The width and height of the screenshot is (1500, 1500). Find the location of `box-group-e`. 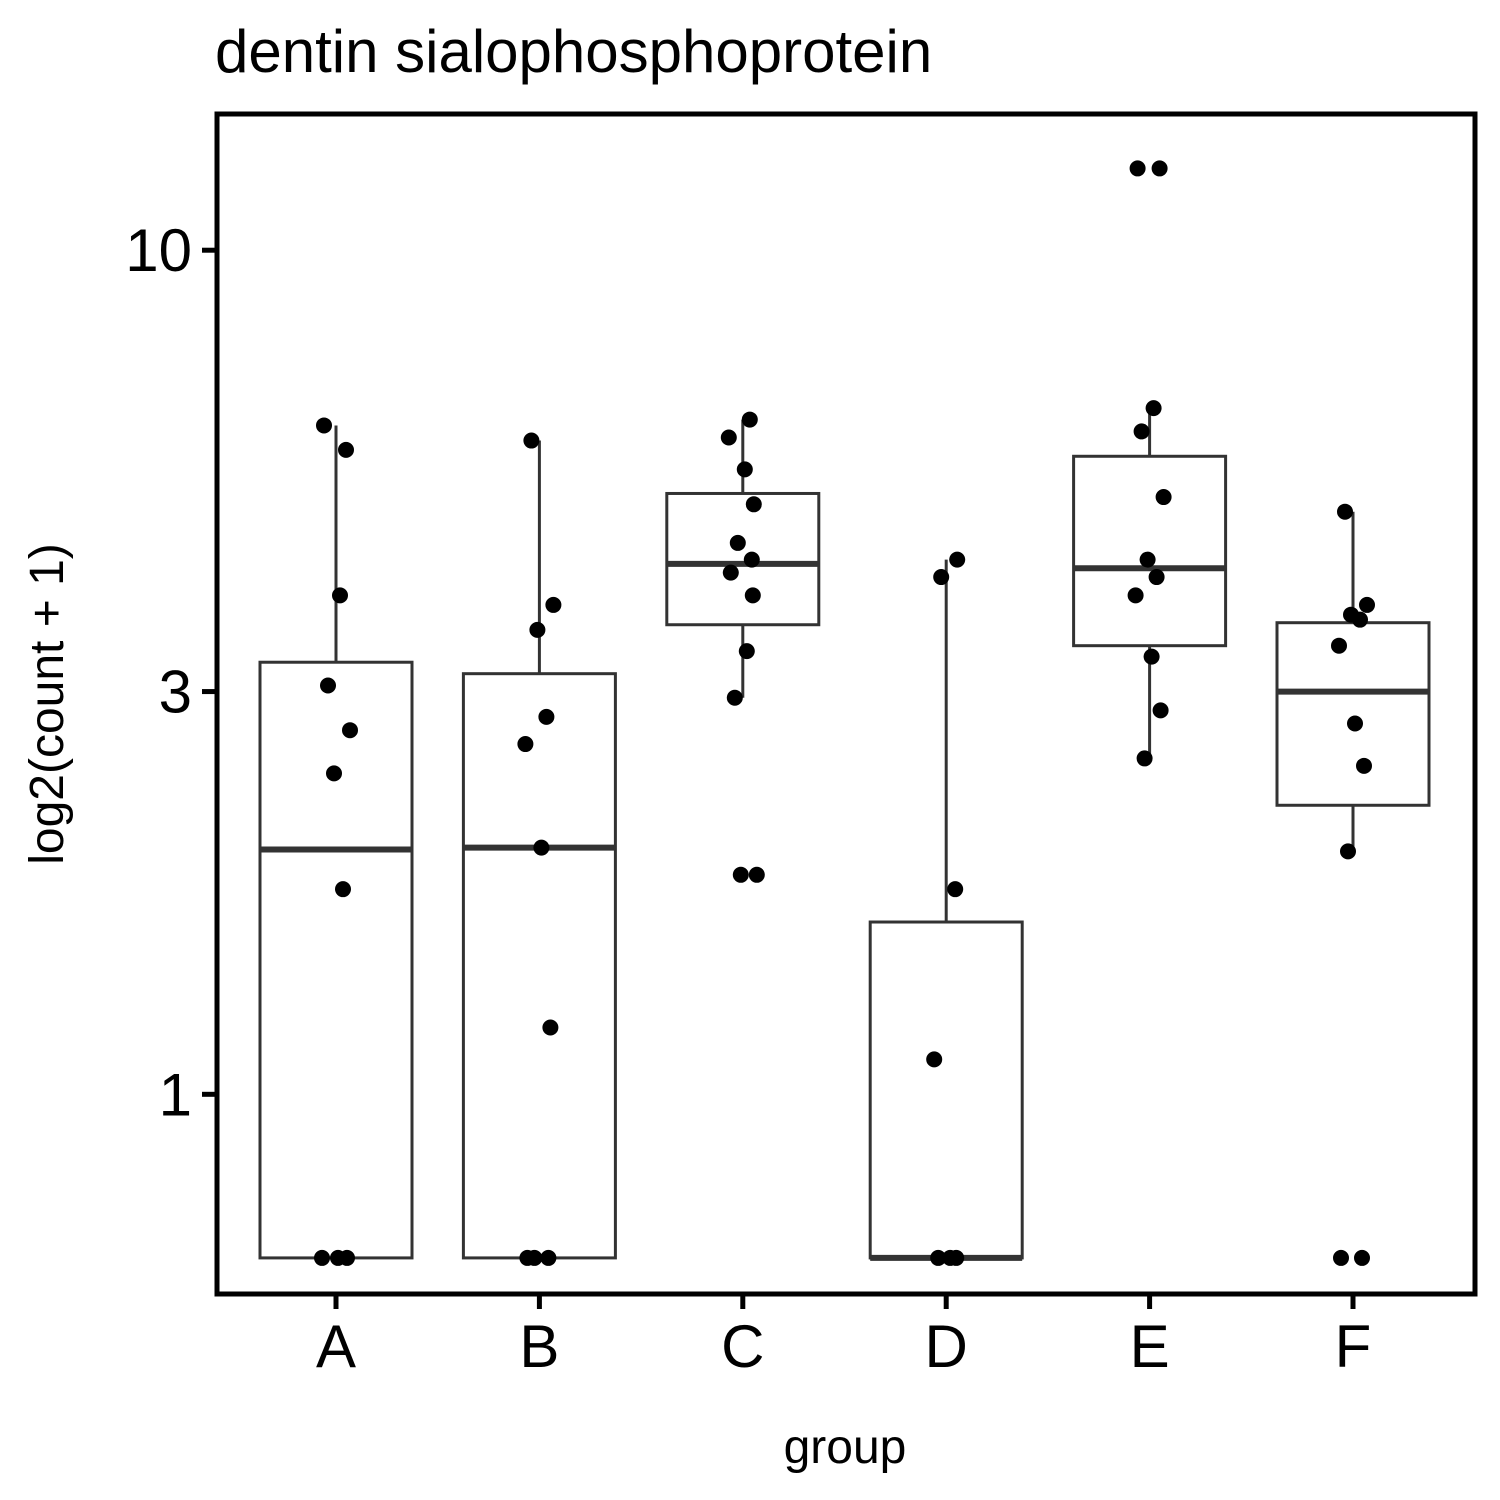

box-group-e is located at coordinates (1150, 463).